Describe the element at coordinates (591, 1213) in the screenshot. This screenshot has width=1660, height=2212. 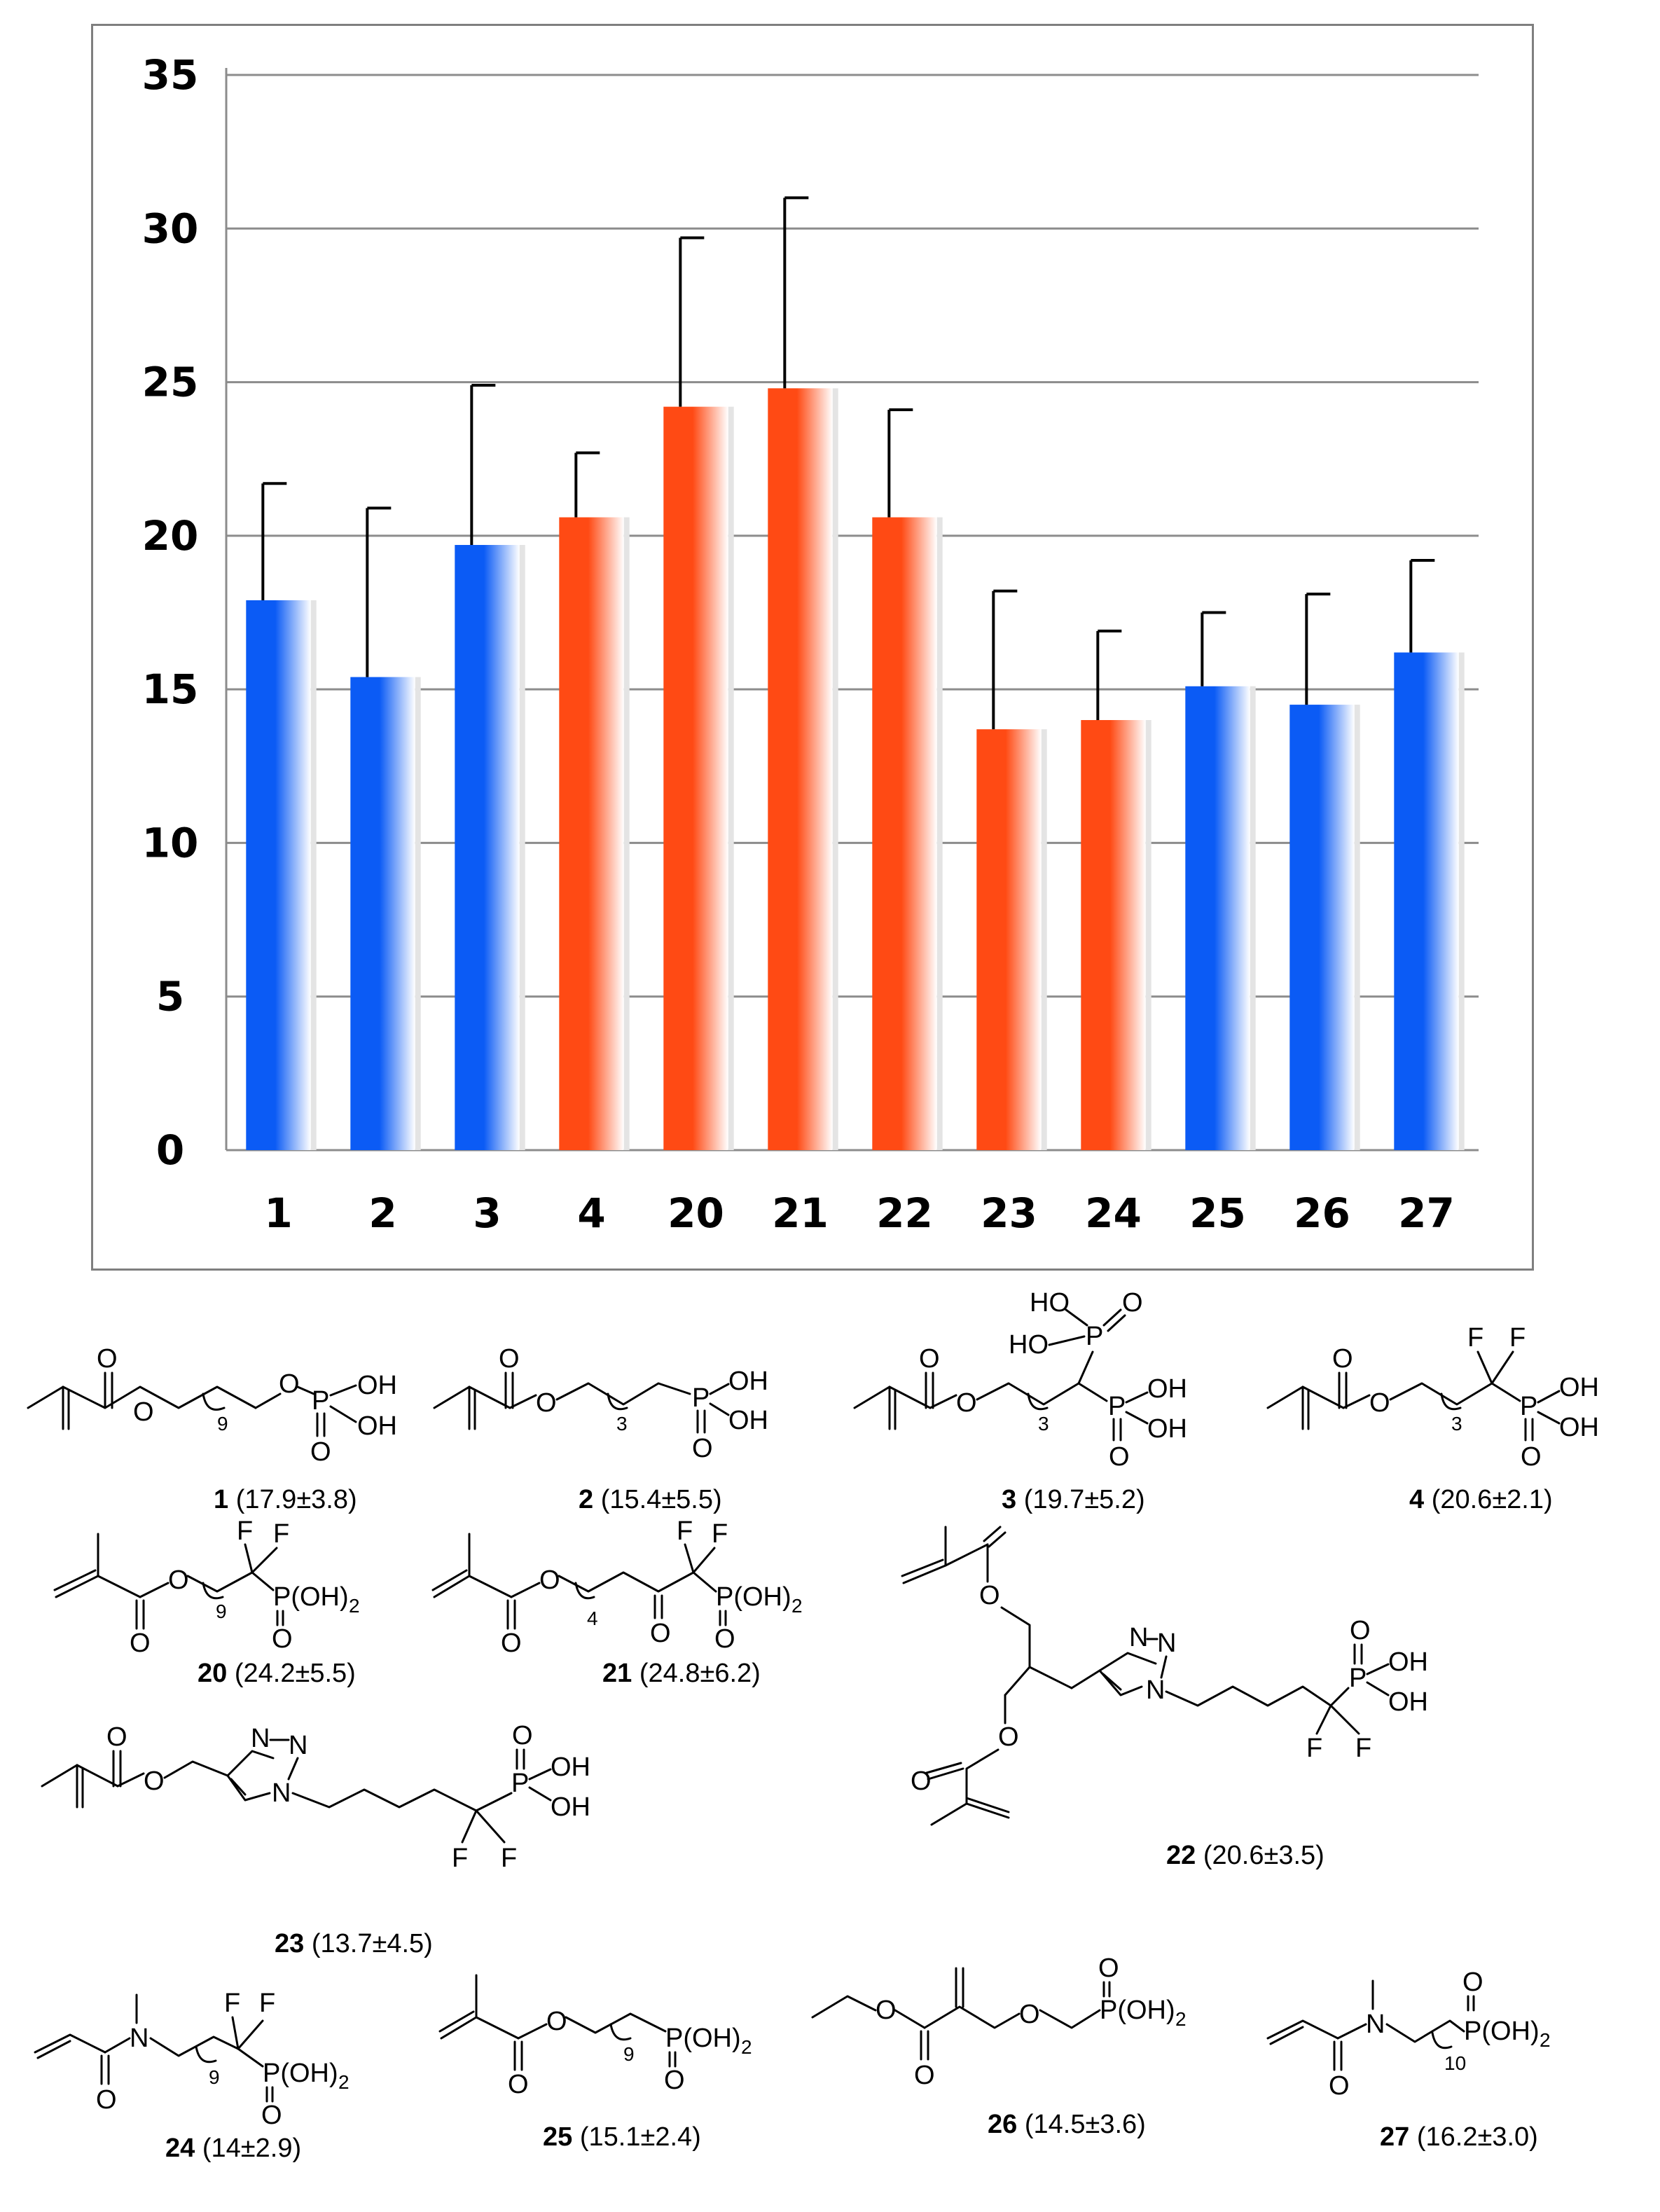
I see `x-tick-label: 4` at that location.